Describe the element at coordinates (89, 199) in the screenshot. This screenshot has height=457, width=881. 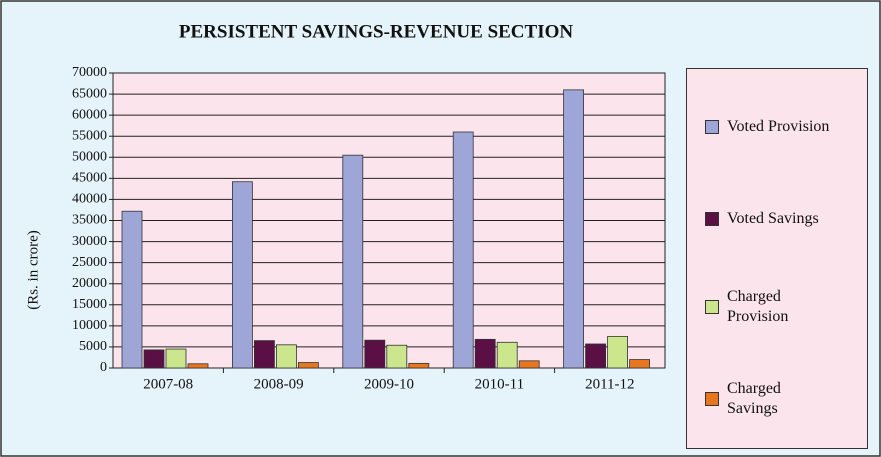
I see `y-tick-label: 40000` at that location.